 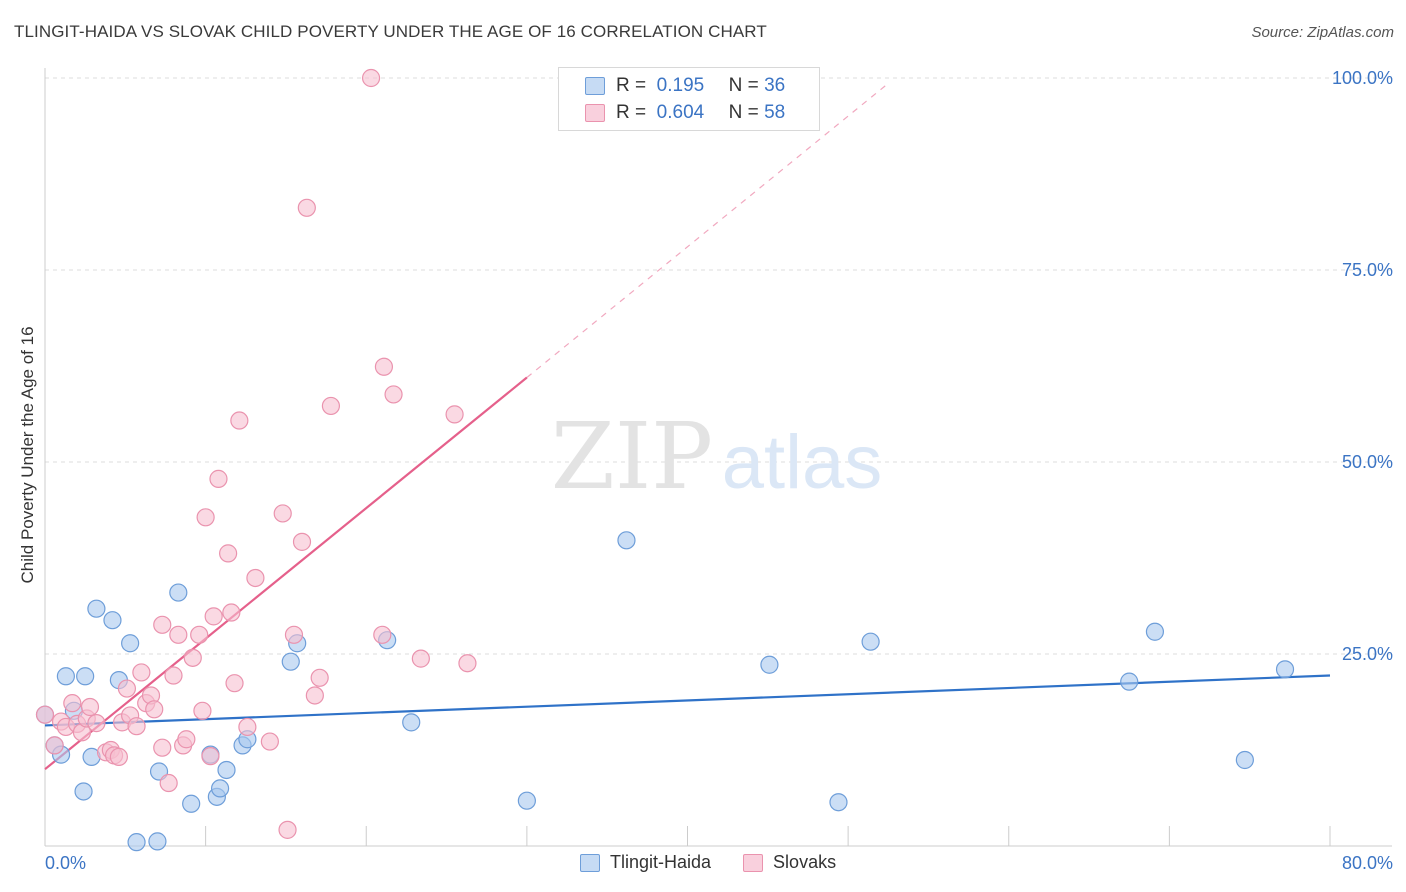 I want to click on legend-row-tlingit-haida: R = 0.195 N = 36, so click(x=685, y=86).